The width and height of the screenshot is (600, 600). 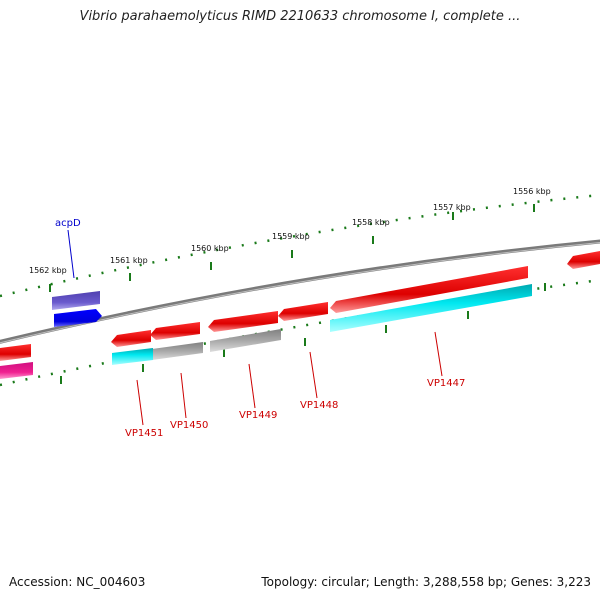 What do you see at coordinates (15, 352) in the screenshot?
I see `gene-left-edge-red` at bounding box center [15, 352].